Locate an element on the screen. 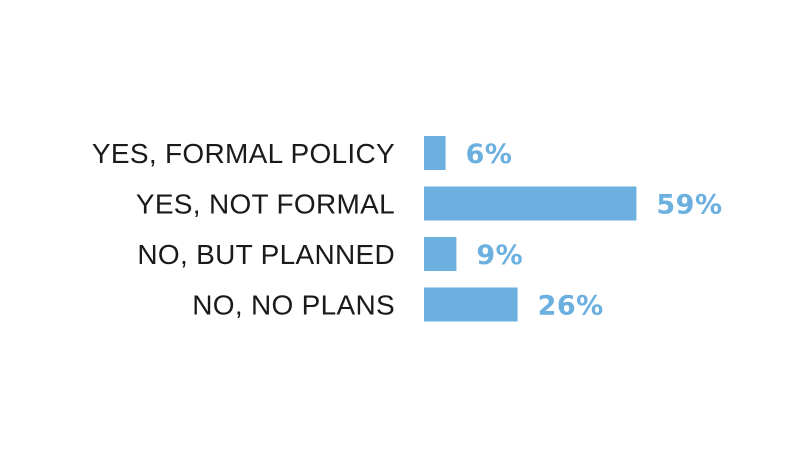  category-label: YES, FORMAL POLICY is located at coordinates (243, 153).